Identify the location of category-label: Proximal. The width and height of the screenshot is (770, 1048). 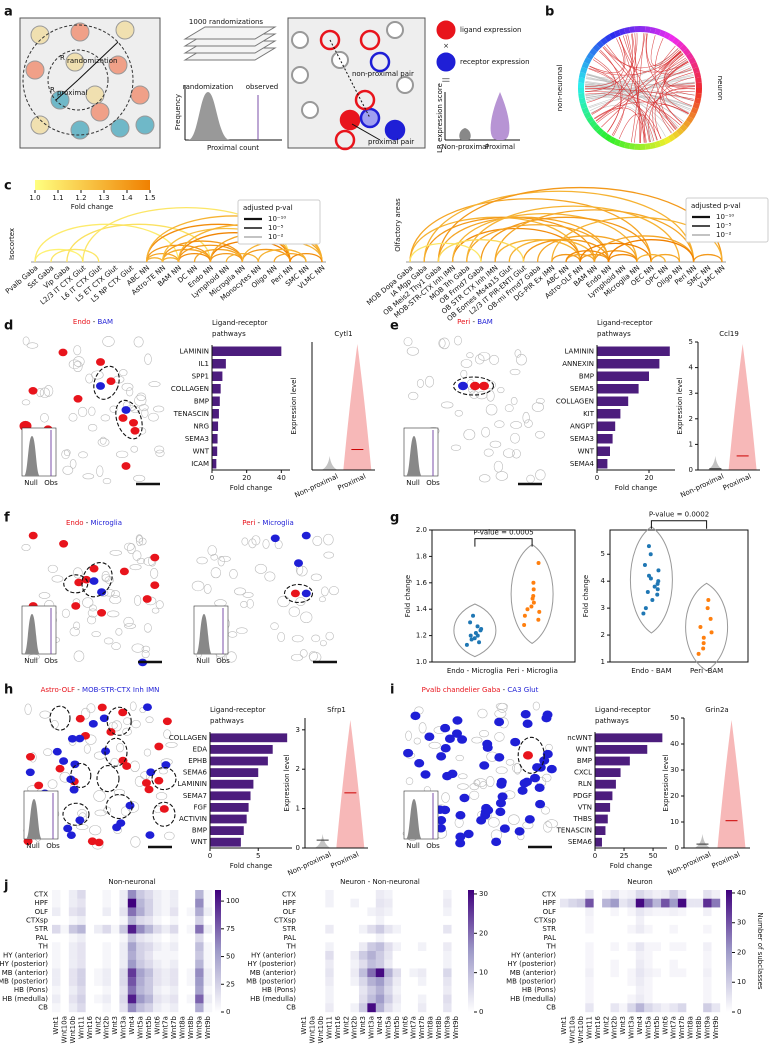
(737, 482).